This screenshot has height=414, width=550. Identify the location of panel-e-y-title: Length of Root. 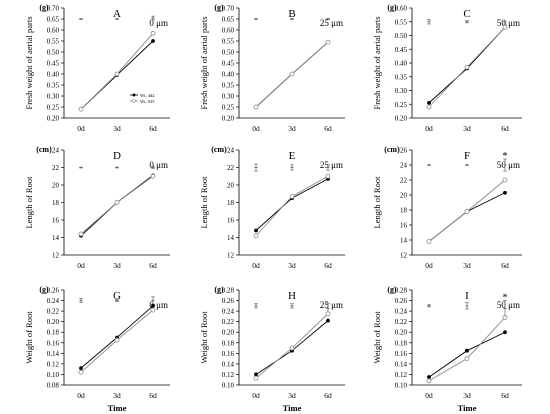
(204, 202).